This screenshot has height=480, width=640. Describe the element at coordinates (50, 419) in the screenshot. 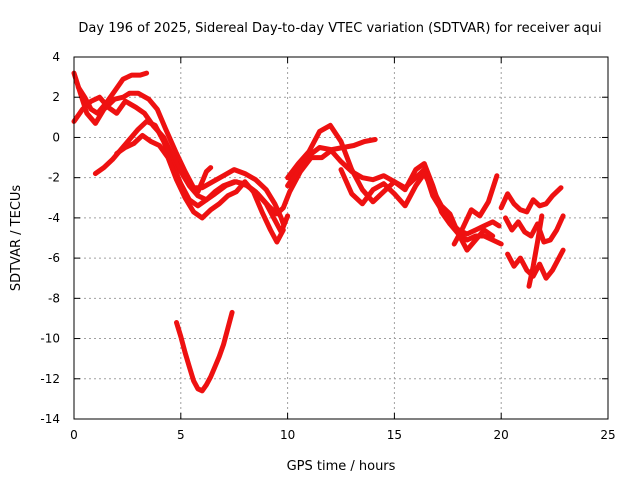

I see `y-tick-label: -14` at that location.